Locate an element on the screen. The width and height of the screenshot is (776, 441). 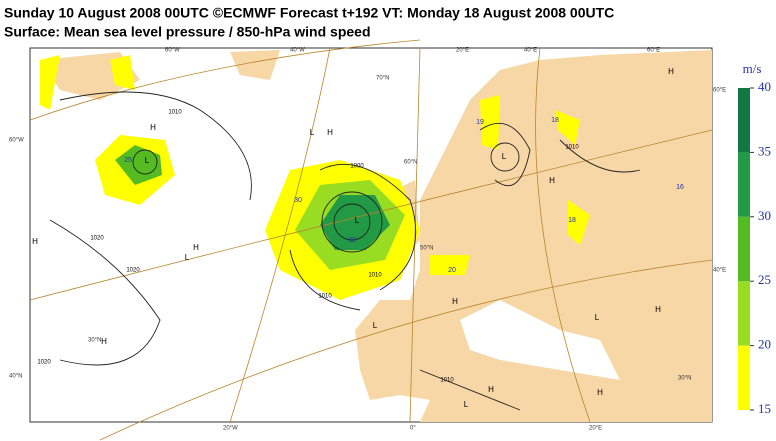
legend: m/s 15 20 25 30 35 40 is located at coordinates (754, 238).